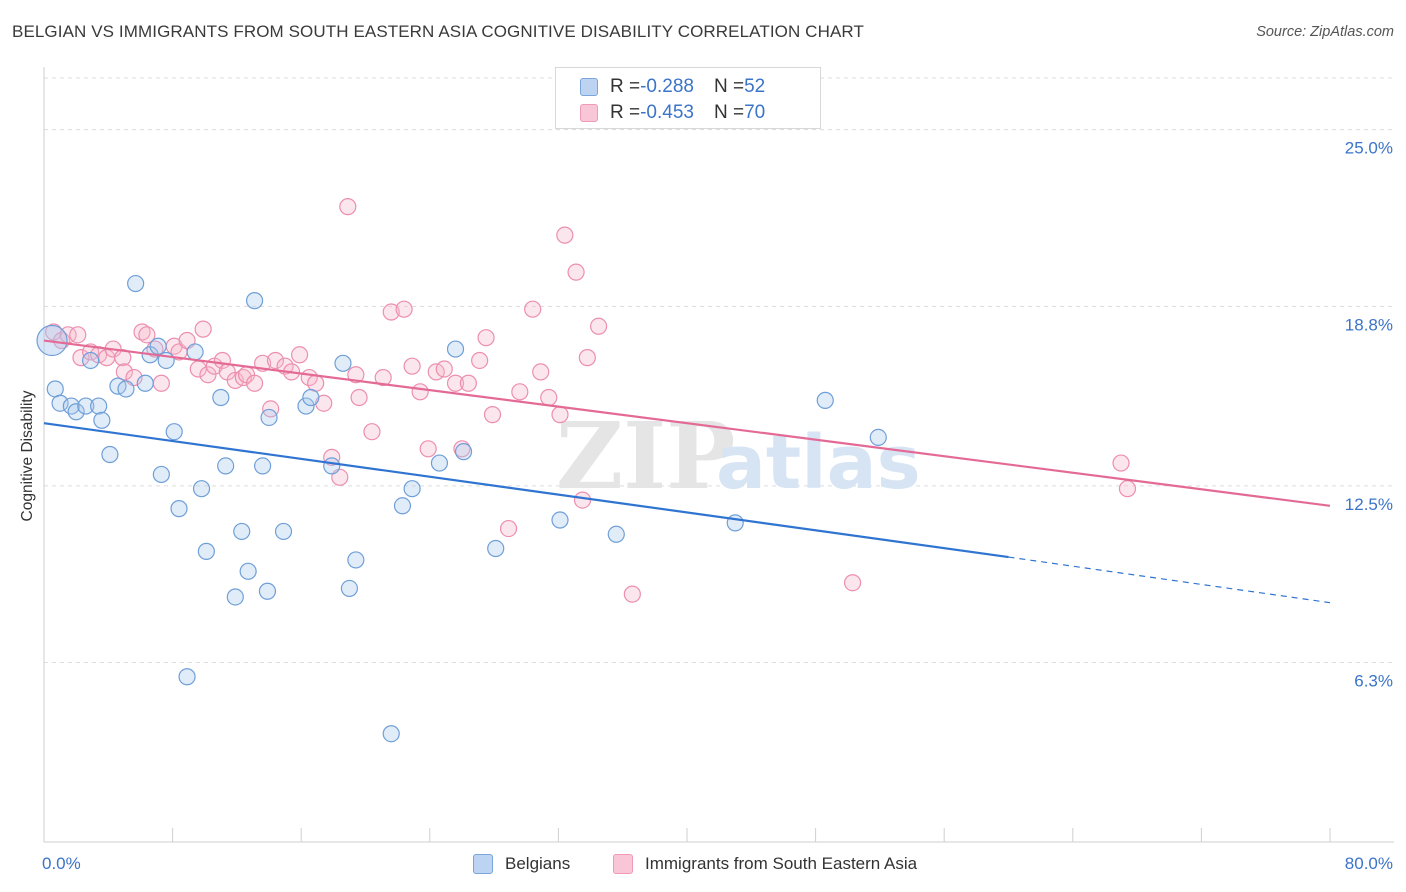  Describe the element at coordinates (755, 86) in the screenshot. I see `legend-n-value: 52` at that location.